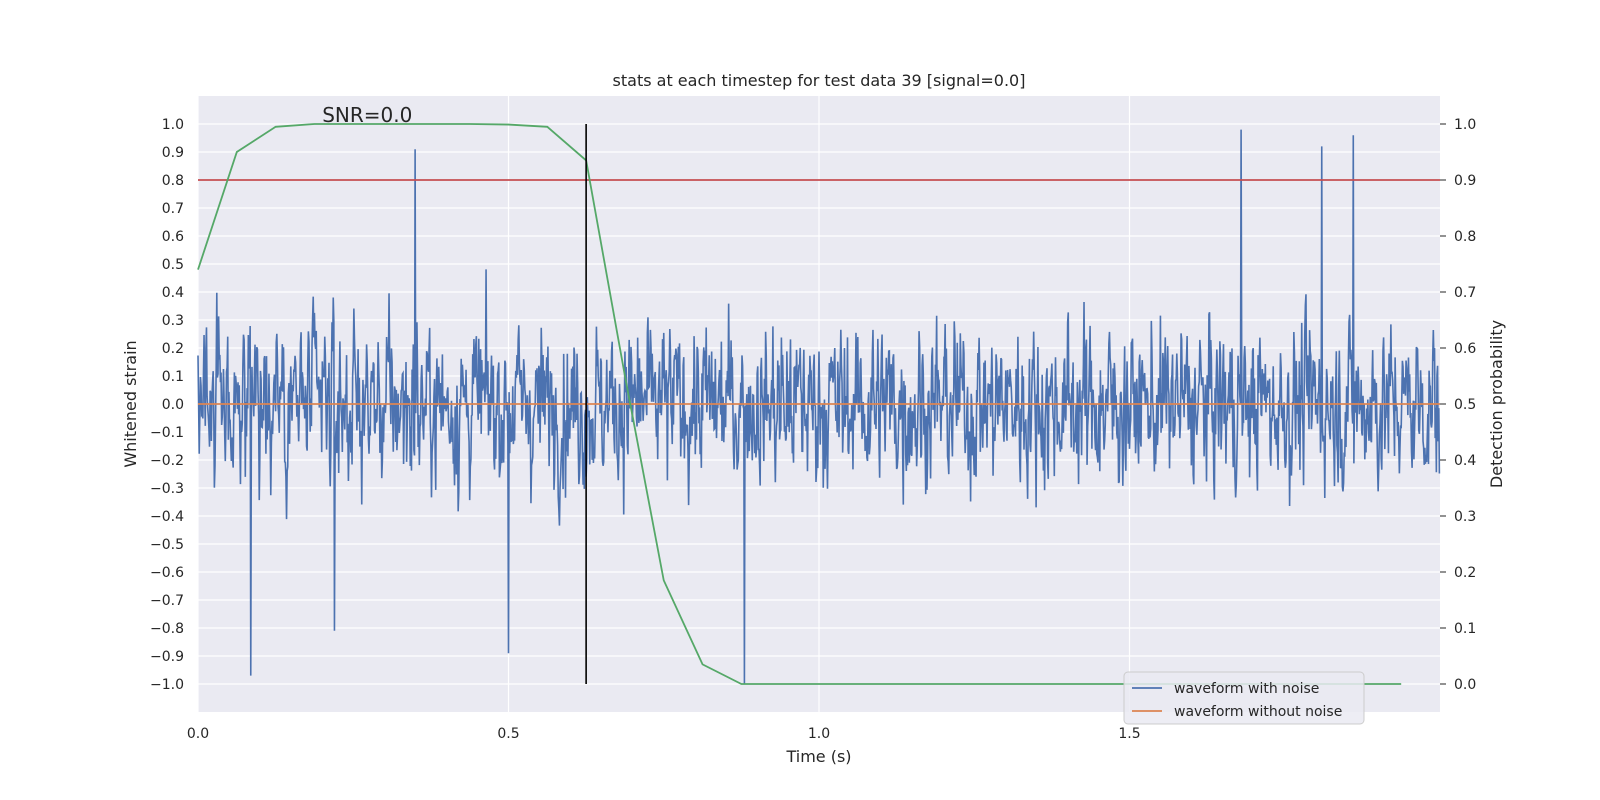 The width and height of the screenshot is (1600, 800). Describe the element at coordinates (1246, 689) in the screenshot. I see `legend-label-waveform-with-noise: waveform with noise` at that location.